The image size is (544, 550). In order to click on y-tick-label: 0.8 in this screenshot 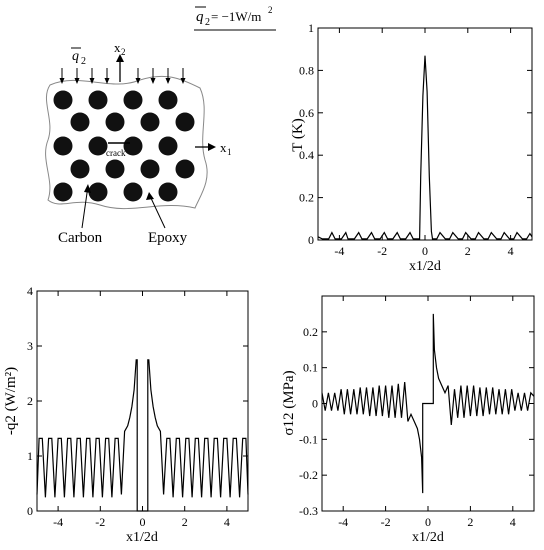, I will do `click(306, 70)`.